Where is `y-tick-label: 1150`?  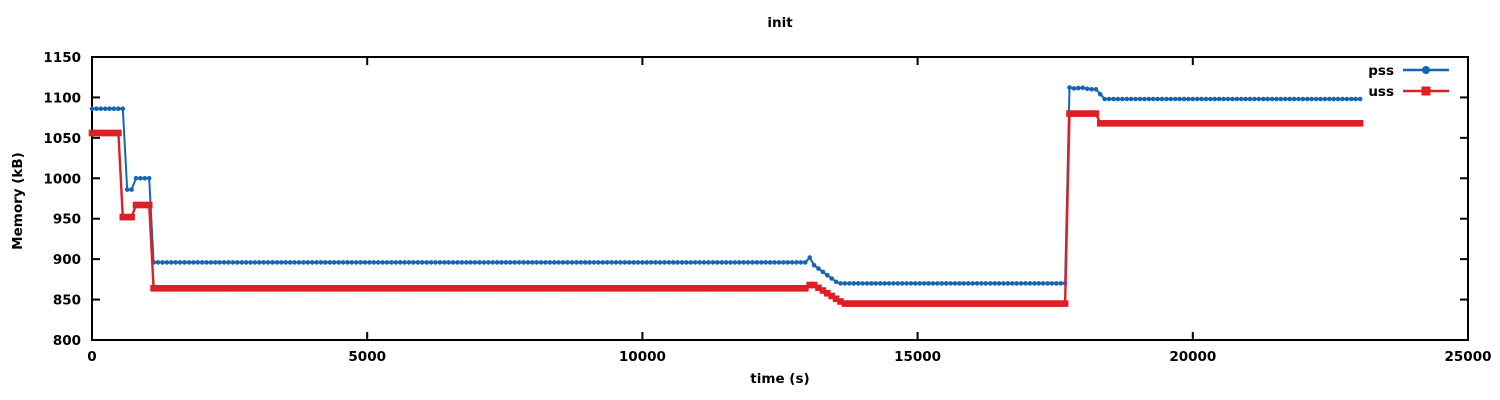
y-tick-label: 1150 is located at coordinates (62, 58).